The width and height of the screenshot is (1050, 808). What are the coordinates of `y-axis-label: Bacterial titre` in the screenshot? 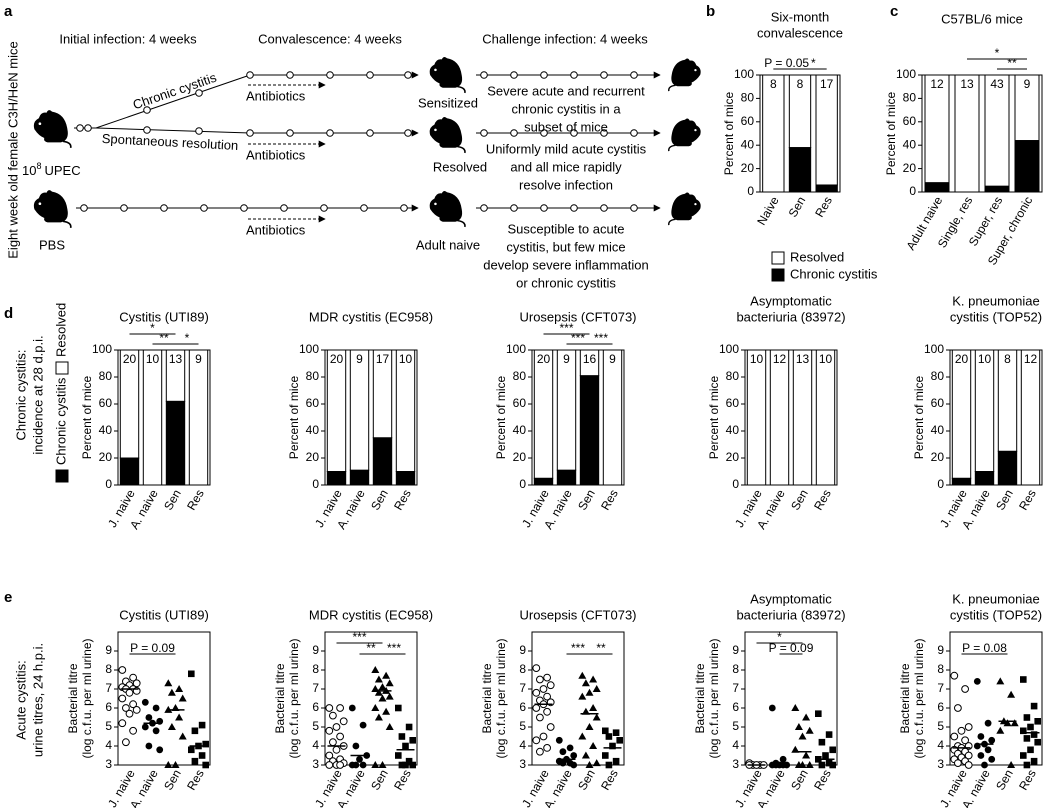 It's located at (280, 698).